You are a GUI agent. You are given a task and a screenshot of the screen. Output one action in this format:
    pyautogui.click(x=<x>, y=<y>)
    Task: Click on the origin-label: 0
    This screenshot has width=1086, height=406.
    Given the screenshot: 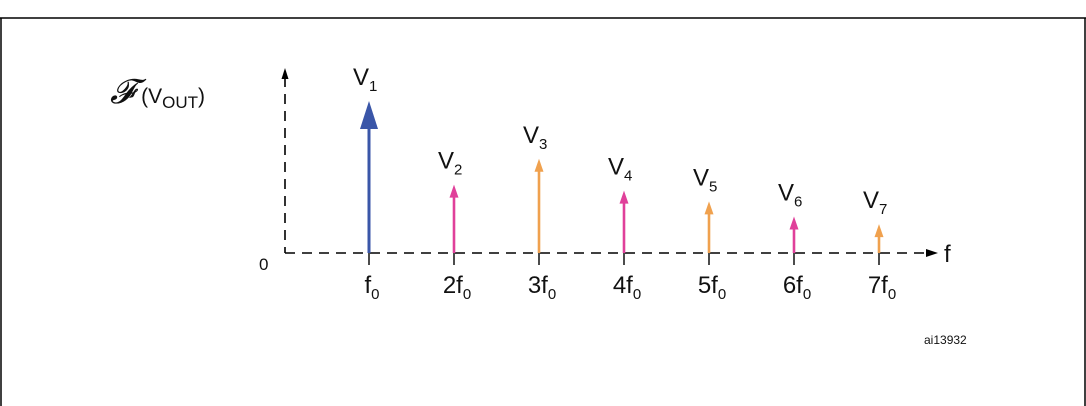 What is the action you would take?
    pyautogui.click(x=263, y=264)
    